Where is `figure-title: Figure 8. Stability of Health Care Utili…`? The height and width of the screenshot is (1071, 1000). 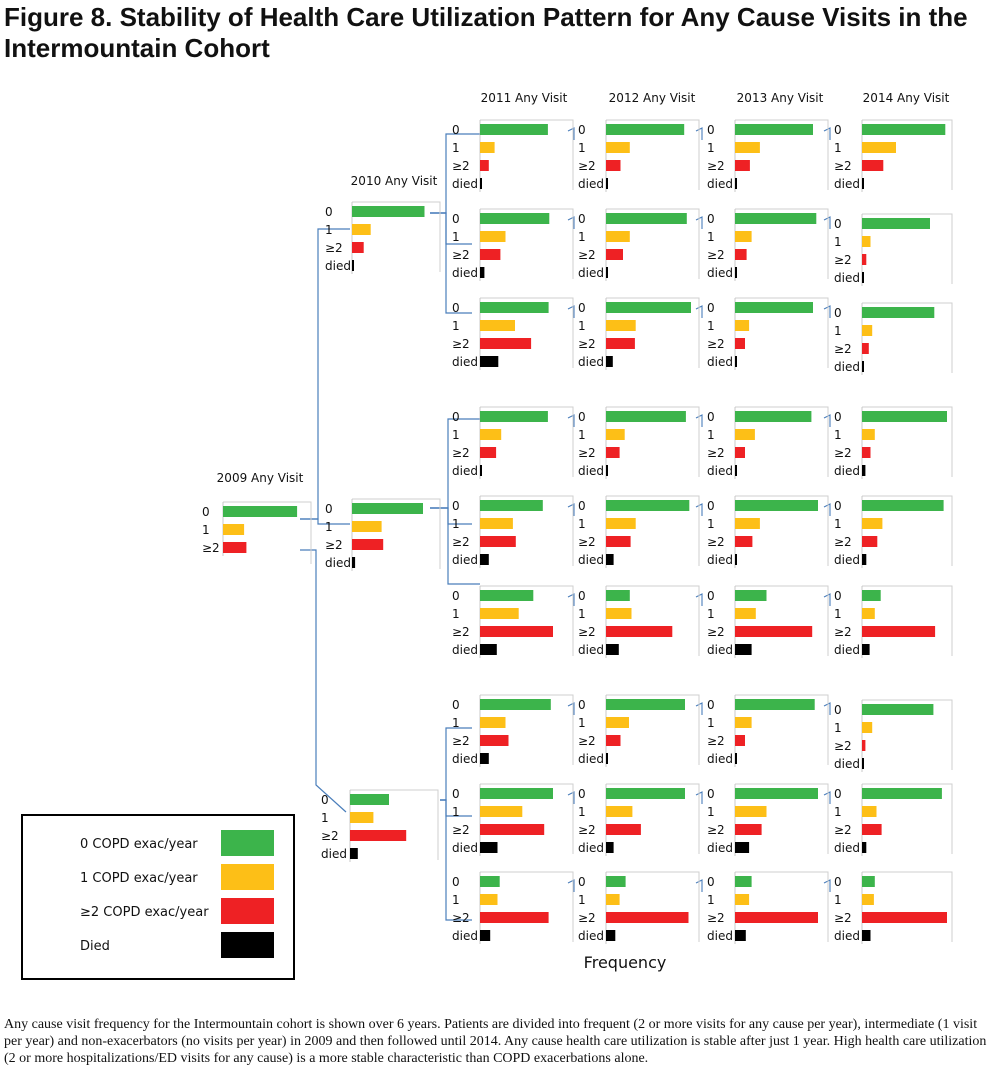
figure-title: Figure 8. Stability of Health Care Utili… is located at coordinates (486, 32).